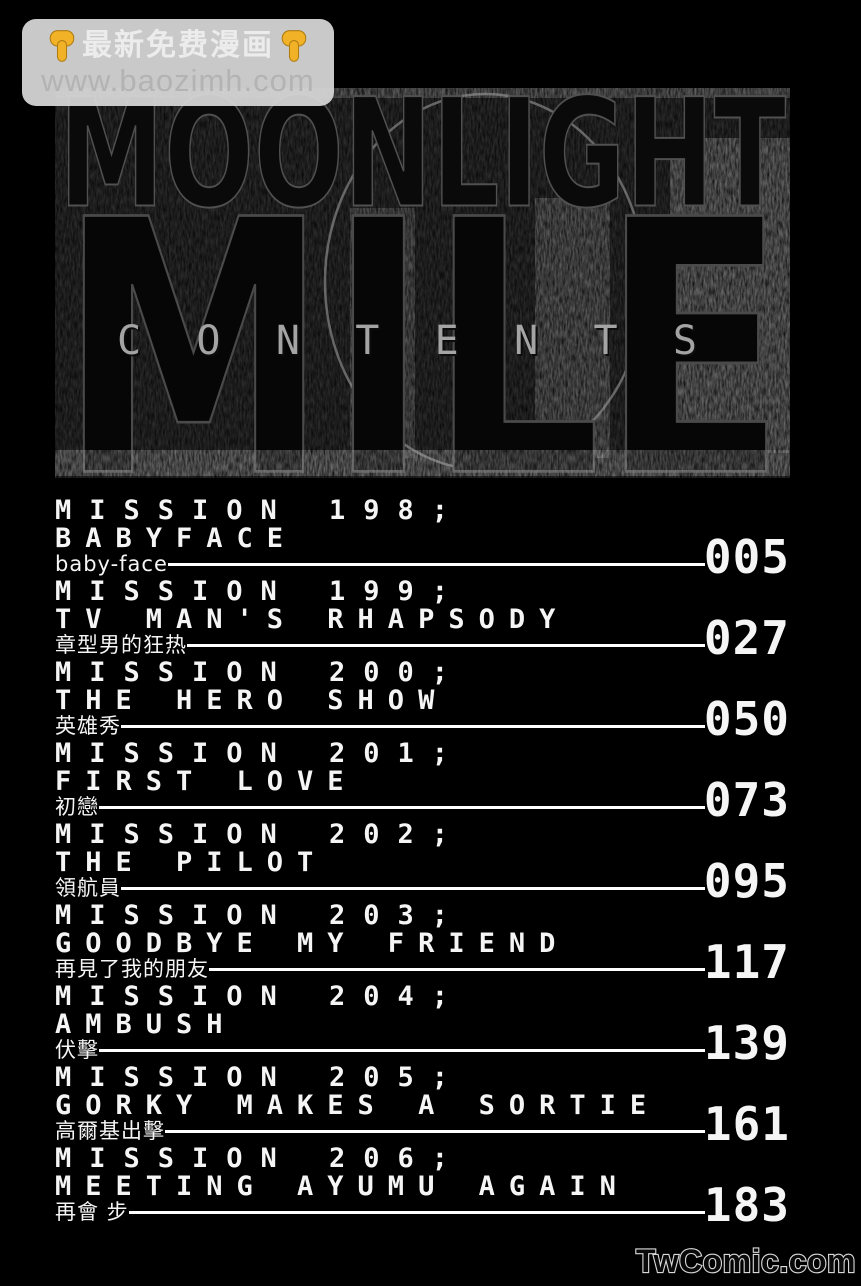  What do you see at coordinates (430, 782) in the screenshot?
I see `toc-entry: MISSION 201; FIRST LOVE 初戀 073` at bounding box center [430, 782].